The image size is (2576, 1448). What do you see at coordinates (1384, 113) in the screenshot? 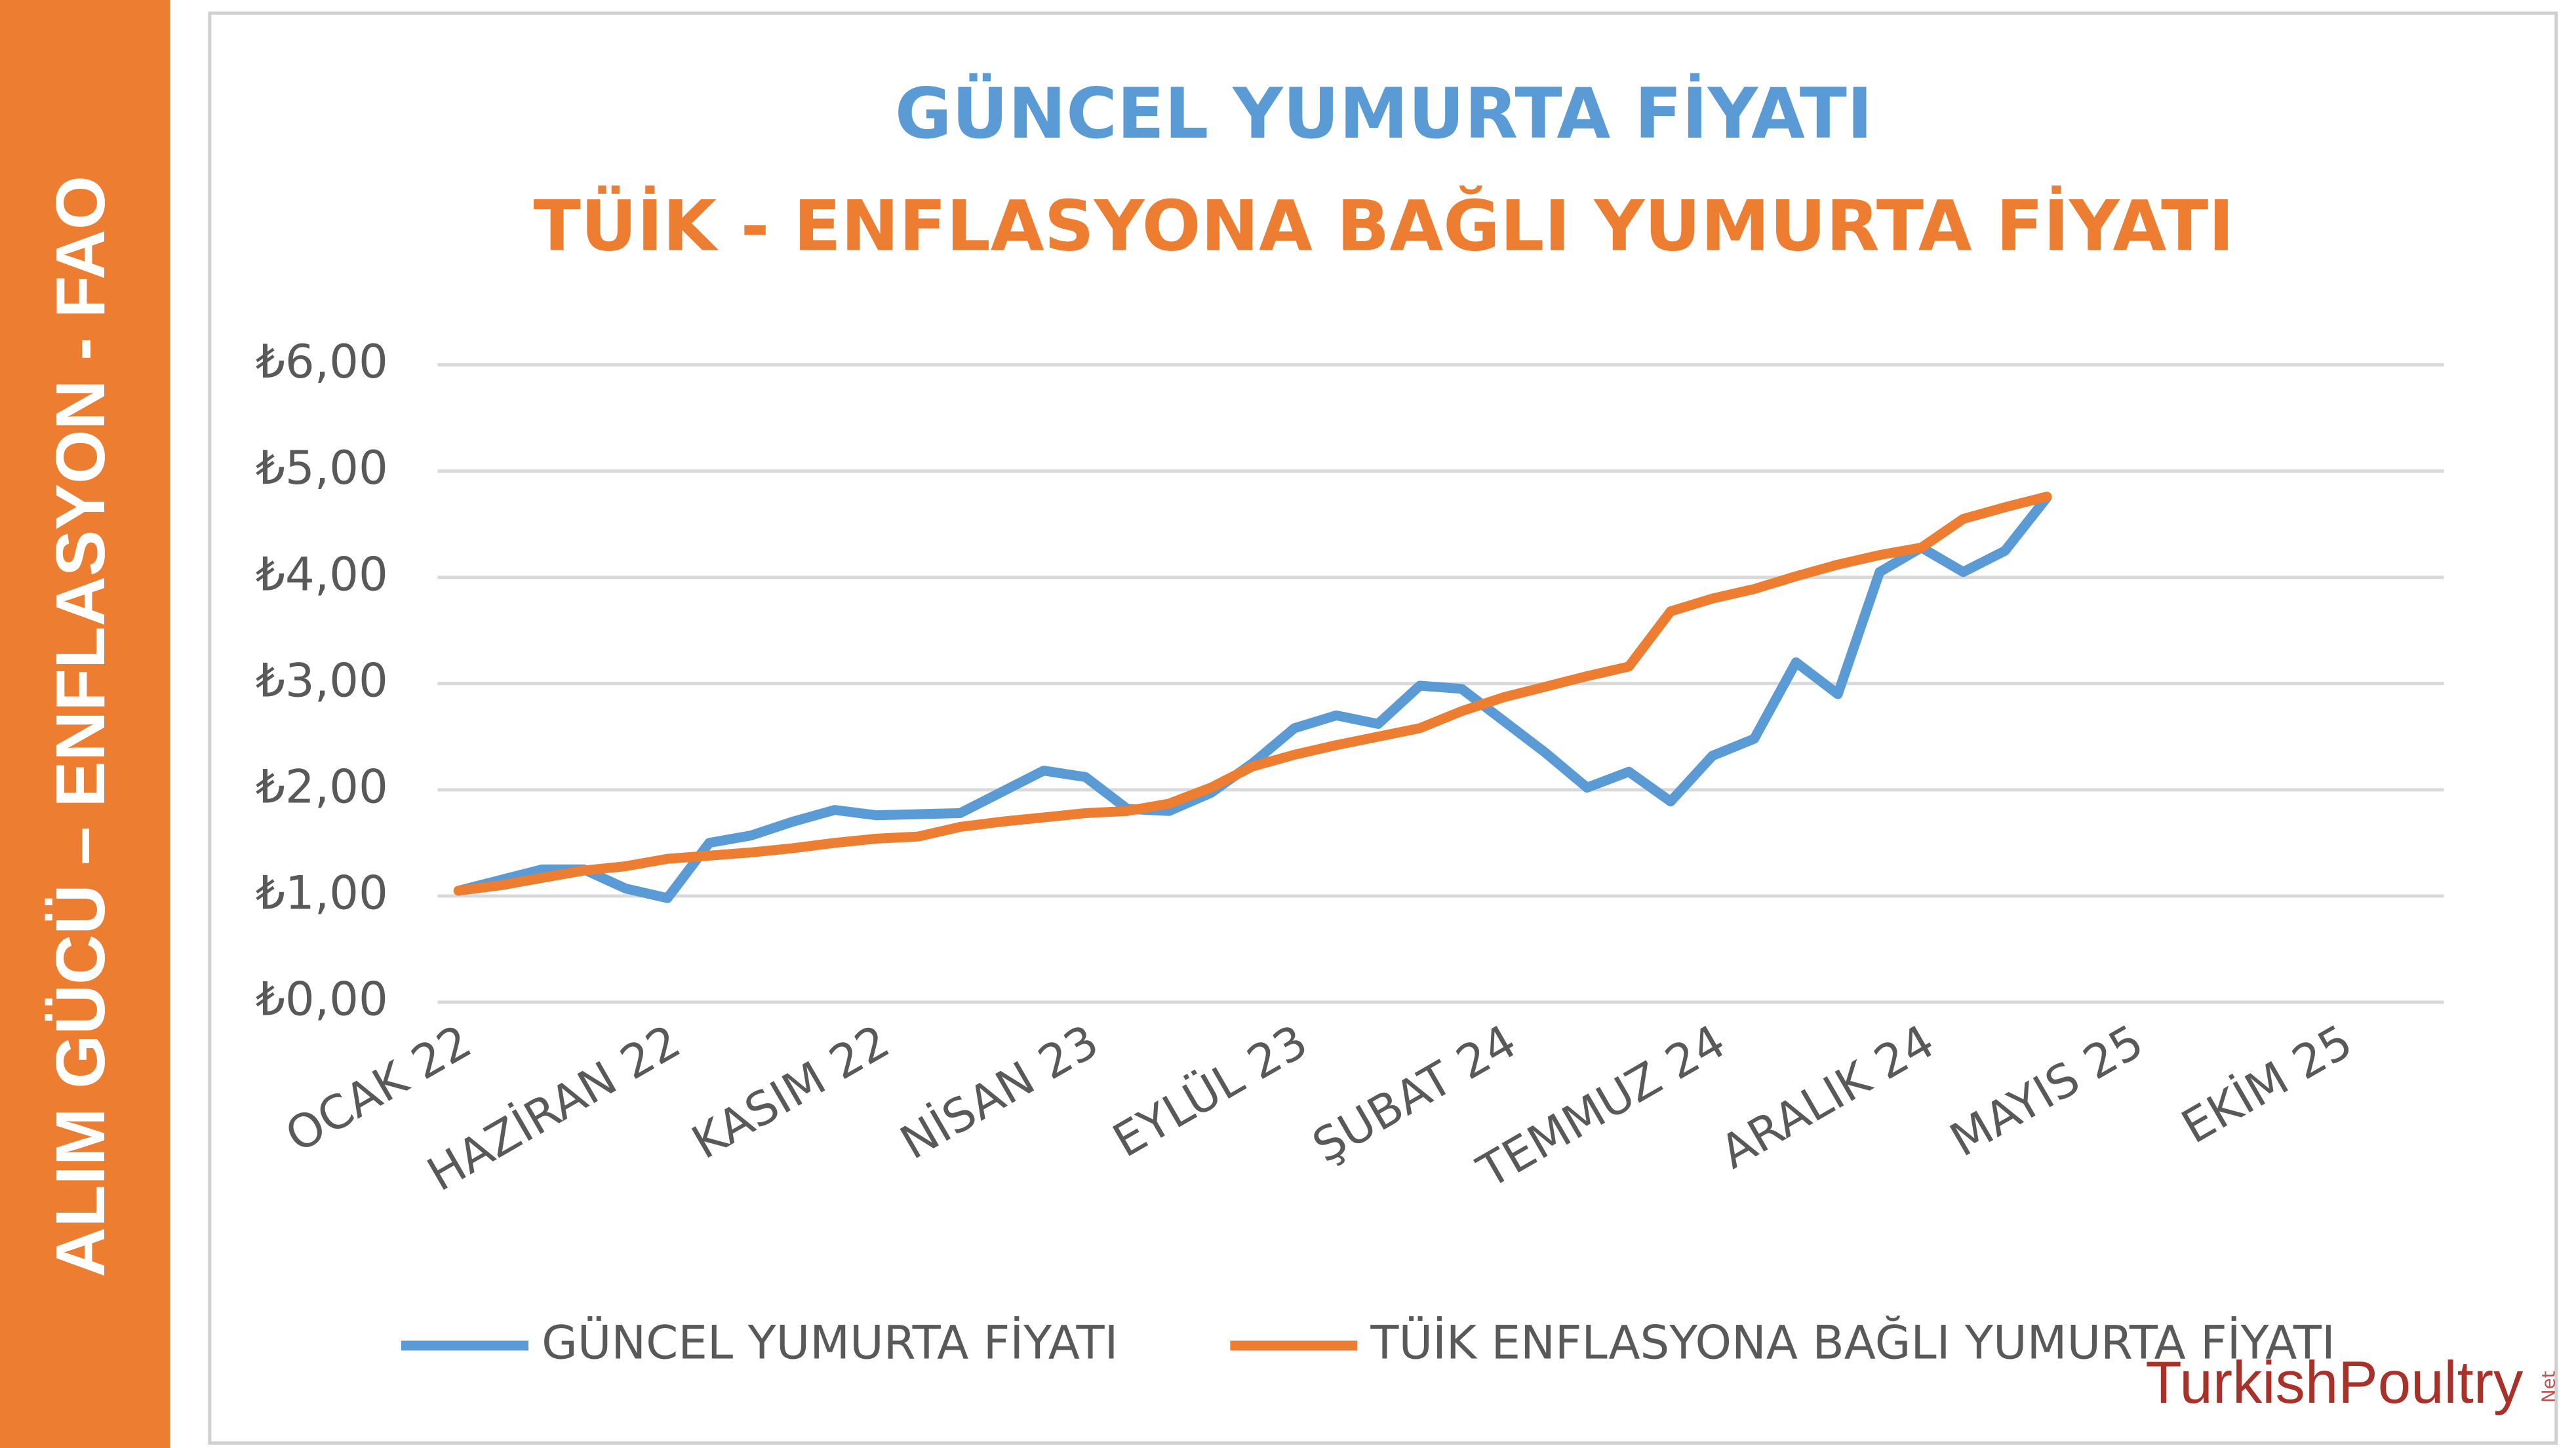
I see `chart-title: GÜNCEL YUMURTA FİYATI` at bounding box center [1384, 113].